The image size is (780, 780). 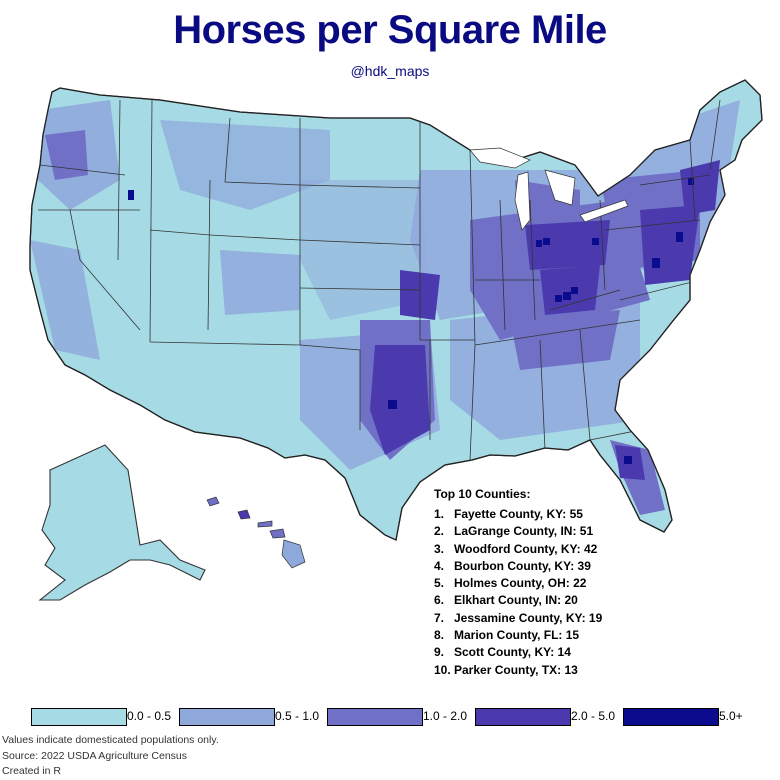 What do you see at coordinates (134, 507) in the screenshot?
I see `alaska-inner-border` at bounding box center [134, 507].